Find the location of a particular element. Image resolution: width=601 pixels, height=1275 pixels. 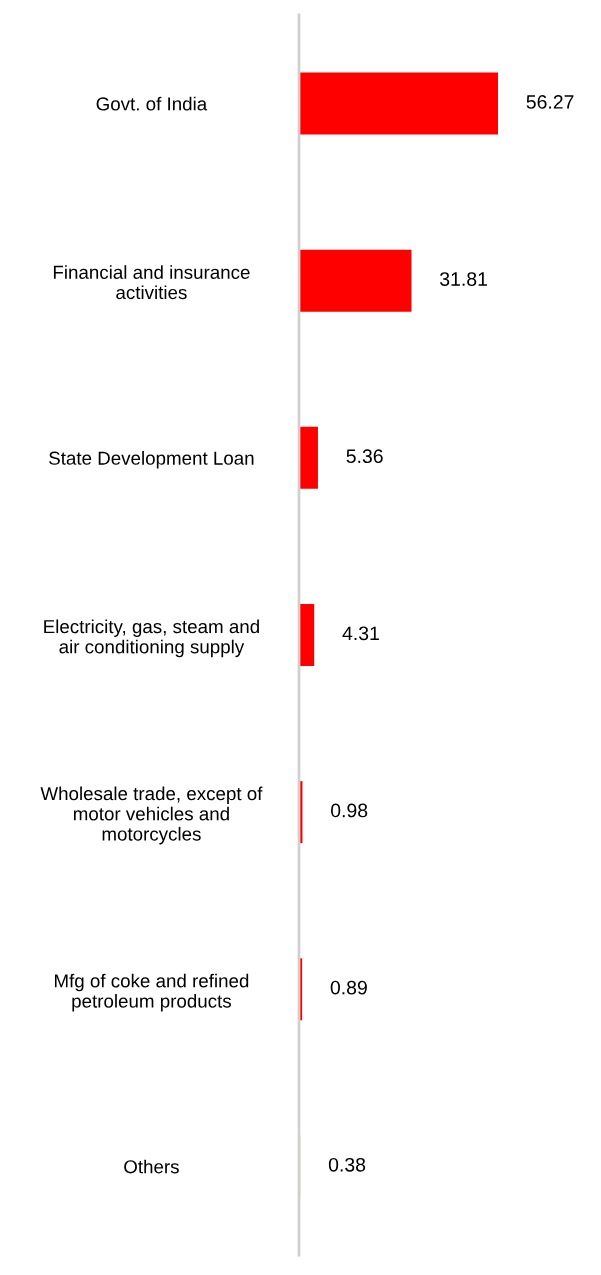

data-label: 4.31 is located at coordinates (360, 633).